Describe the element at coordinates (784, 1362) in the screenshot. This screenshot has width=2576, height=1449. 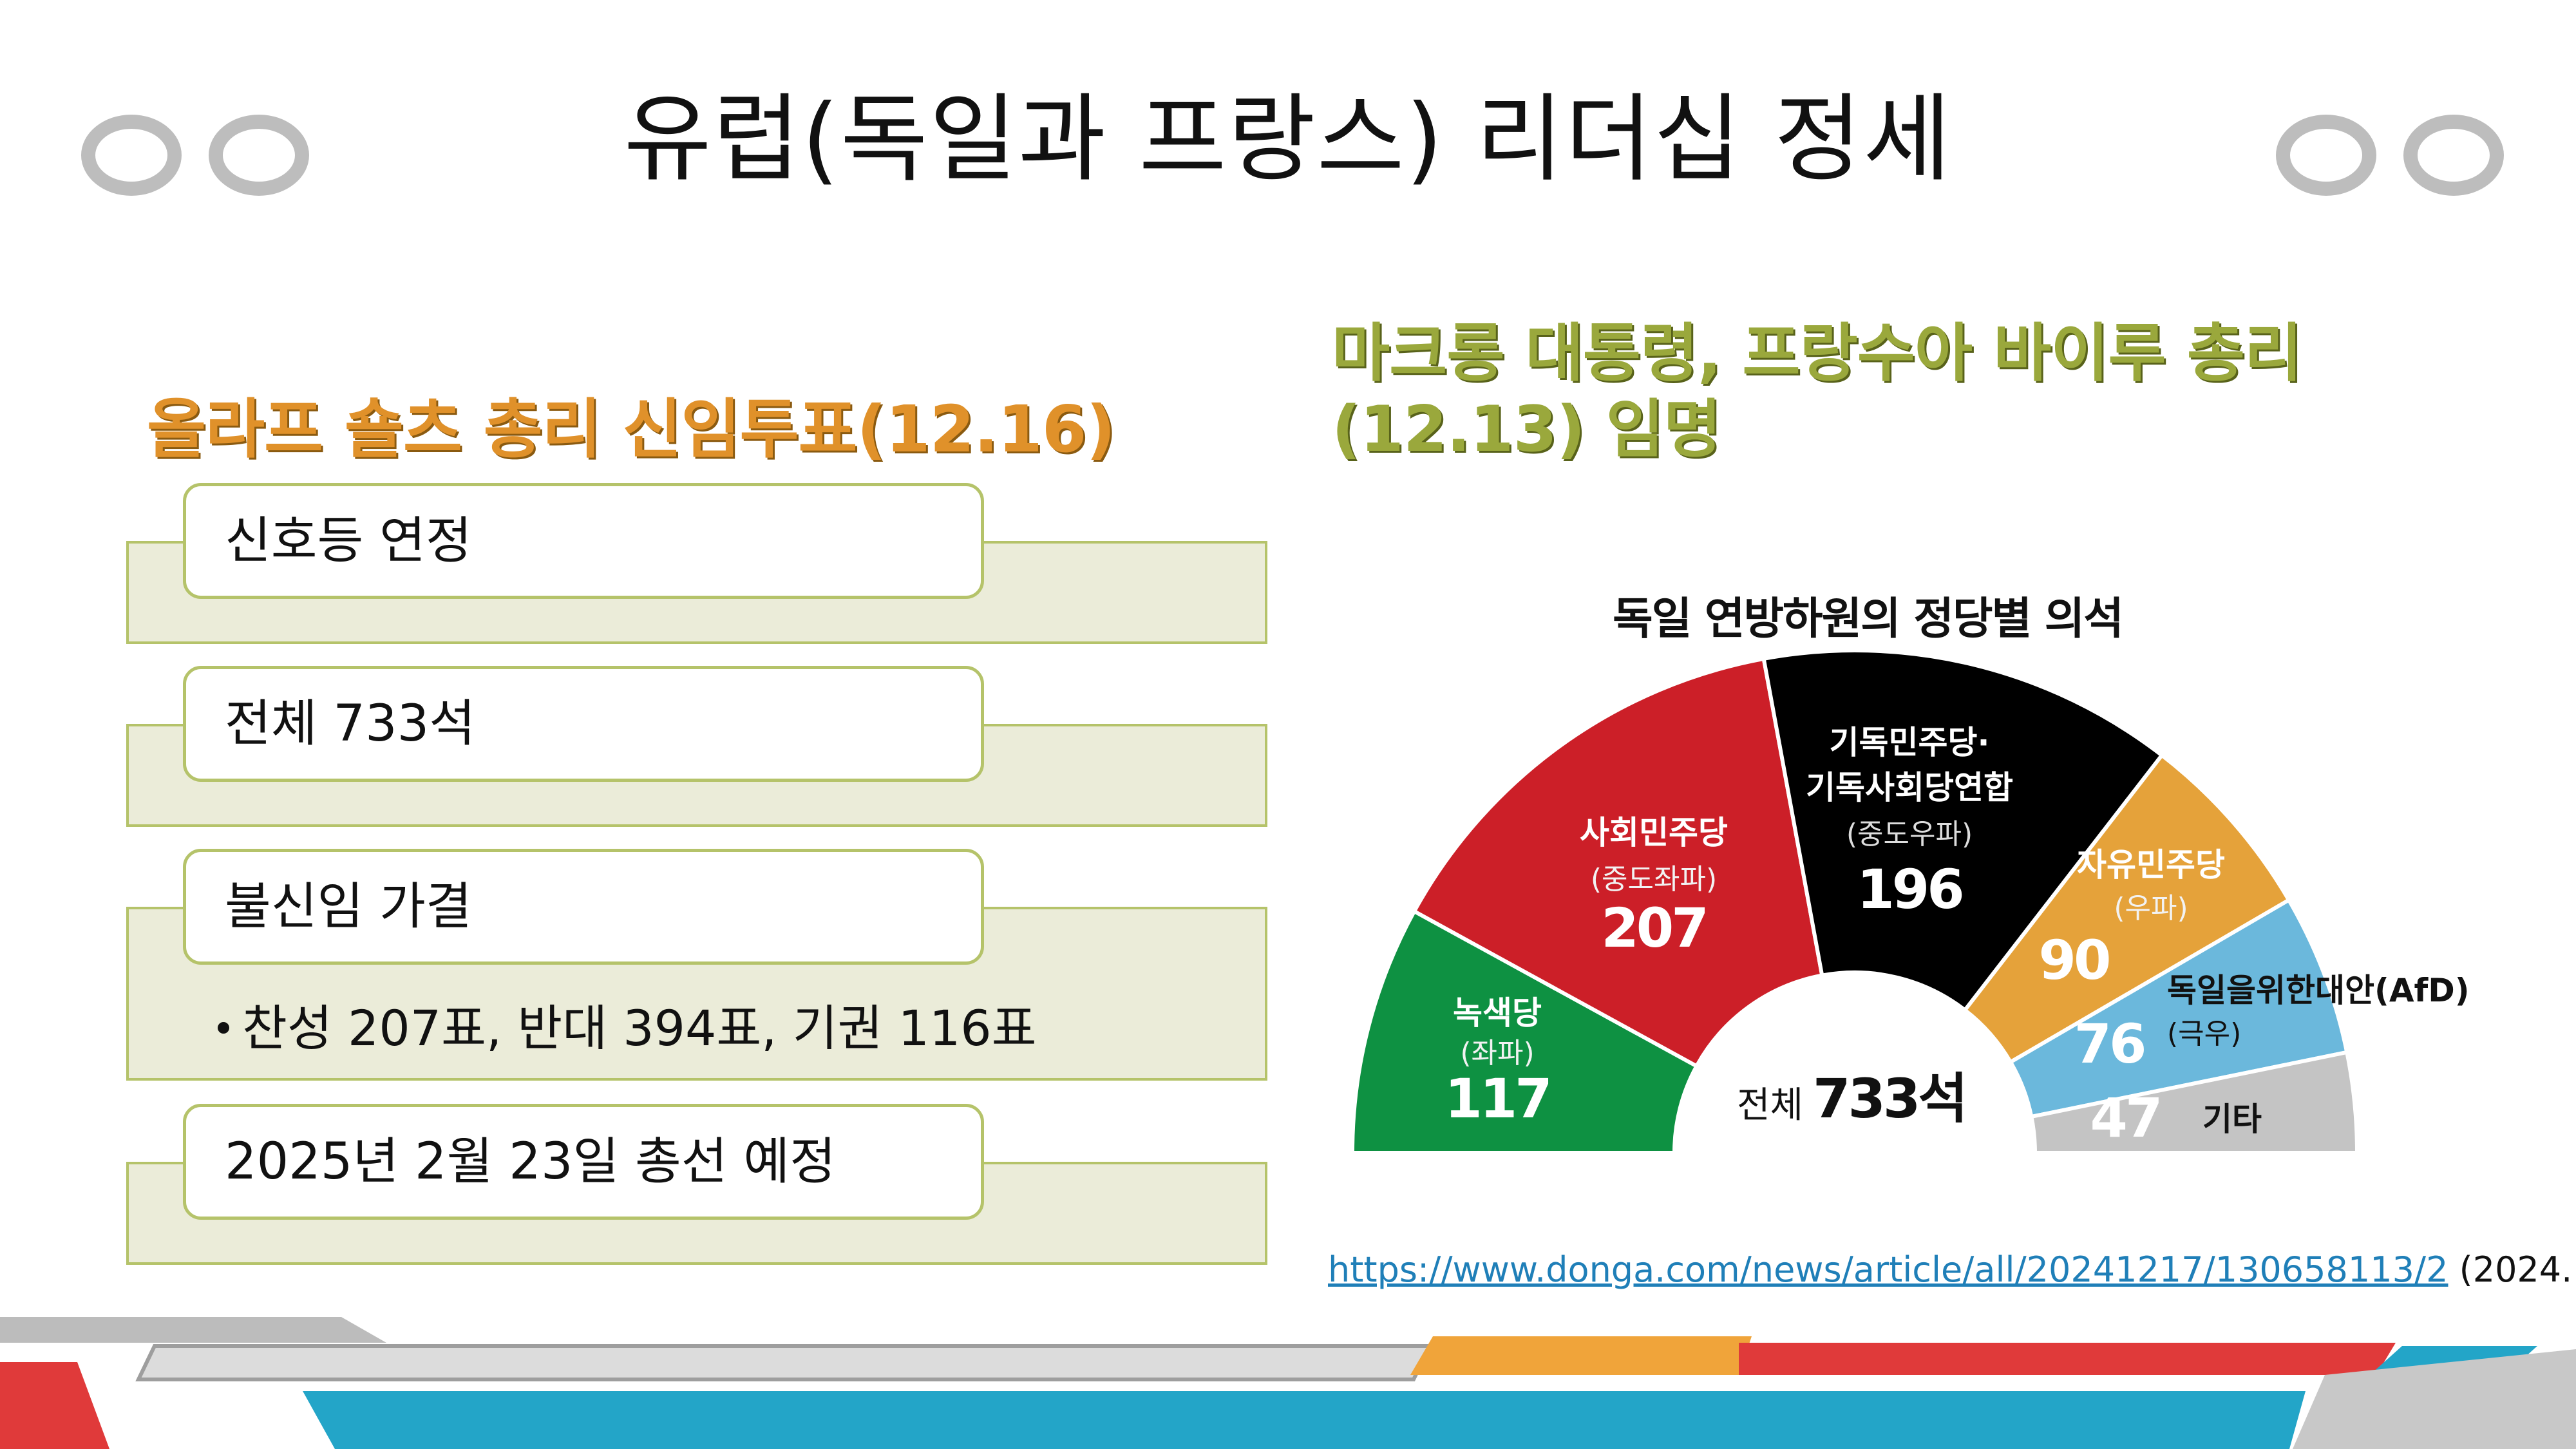
I see `footer-stripe-light` at that location.